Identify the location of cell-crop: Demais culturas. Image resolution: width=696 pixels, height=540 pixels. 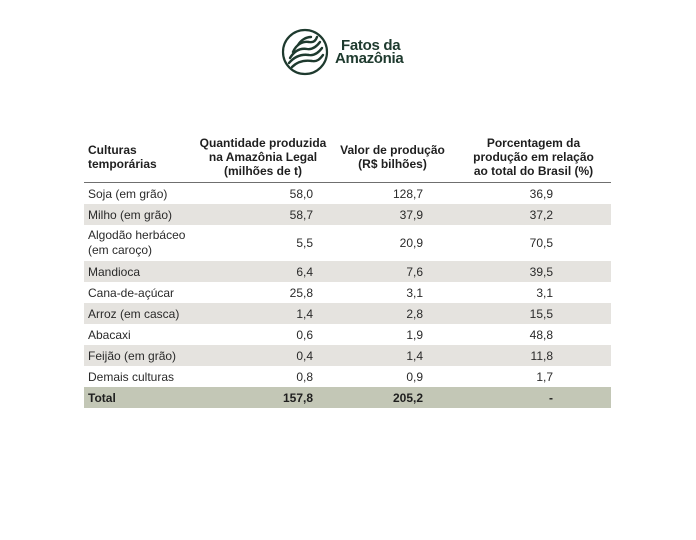
(140, 376).